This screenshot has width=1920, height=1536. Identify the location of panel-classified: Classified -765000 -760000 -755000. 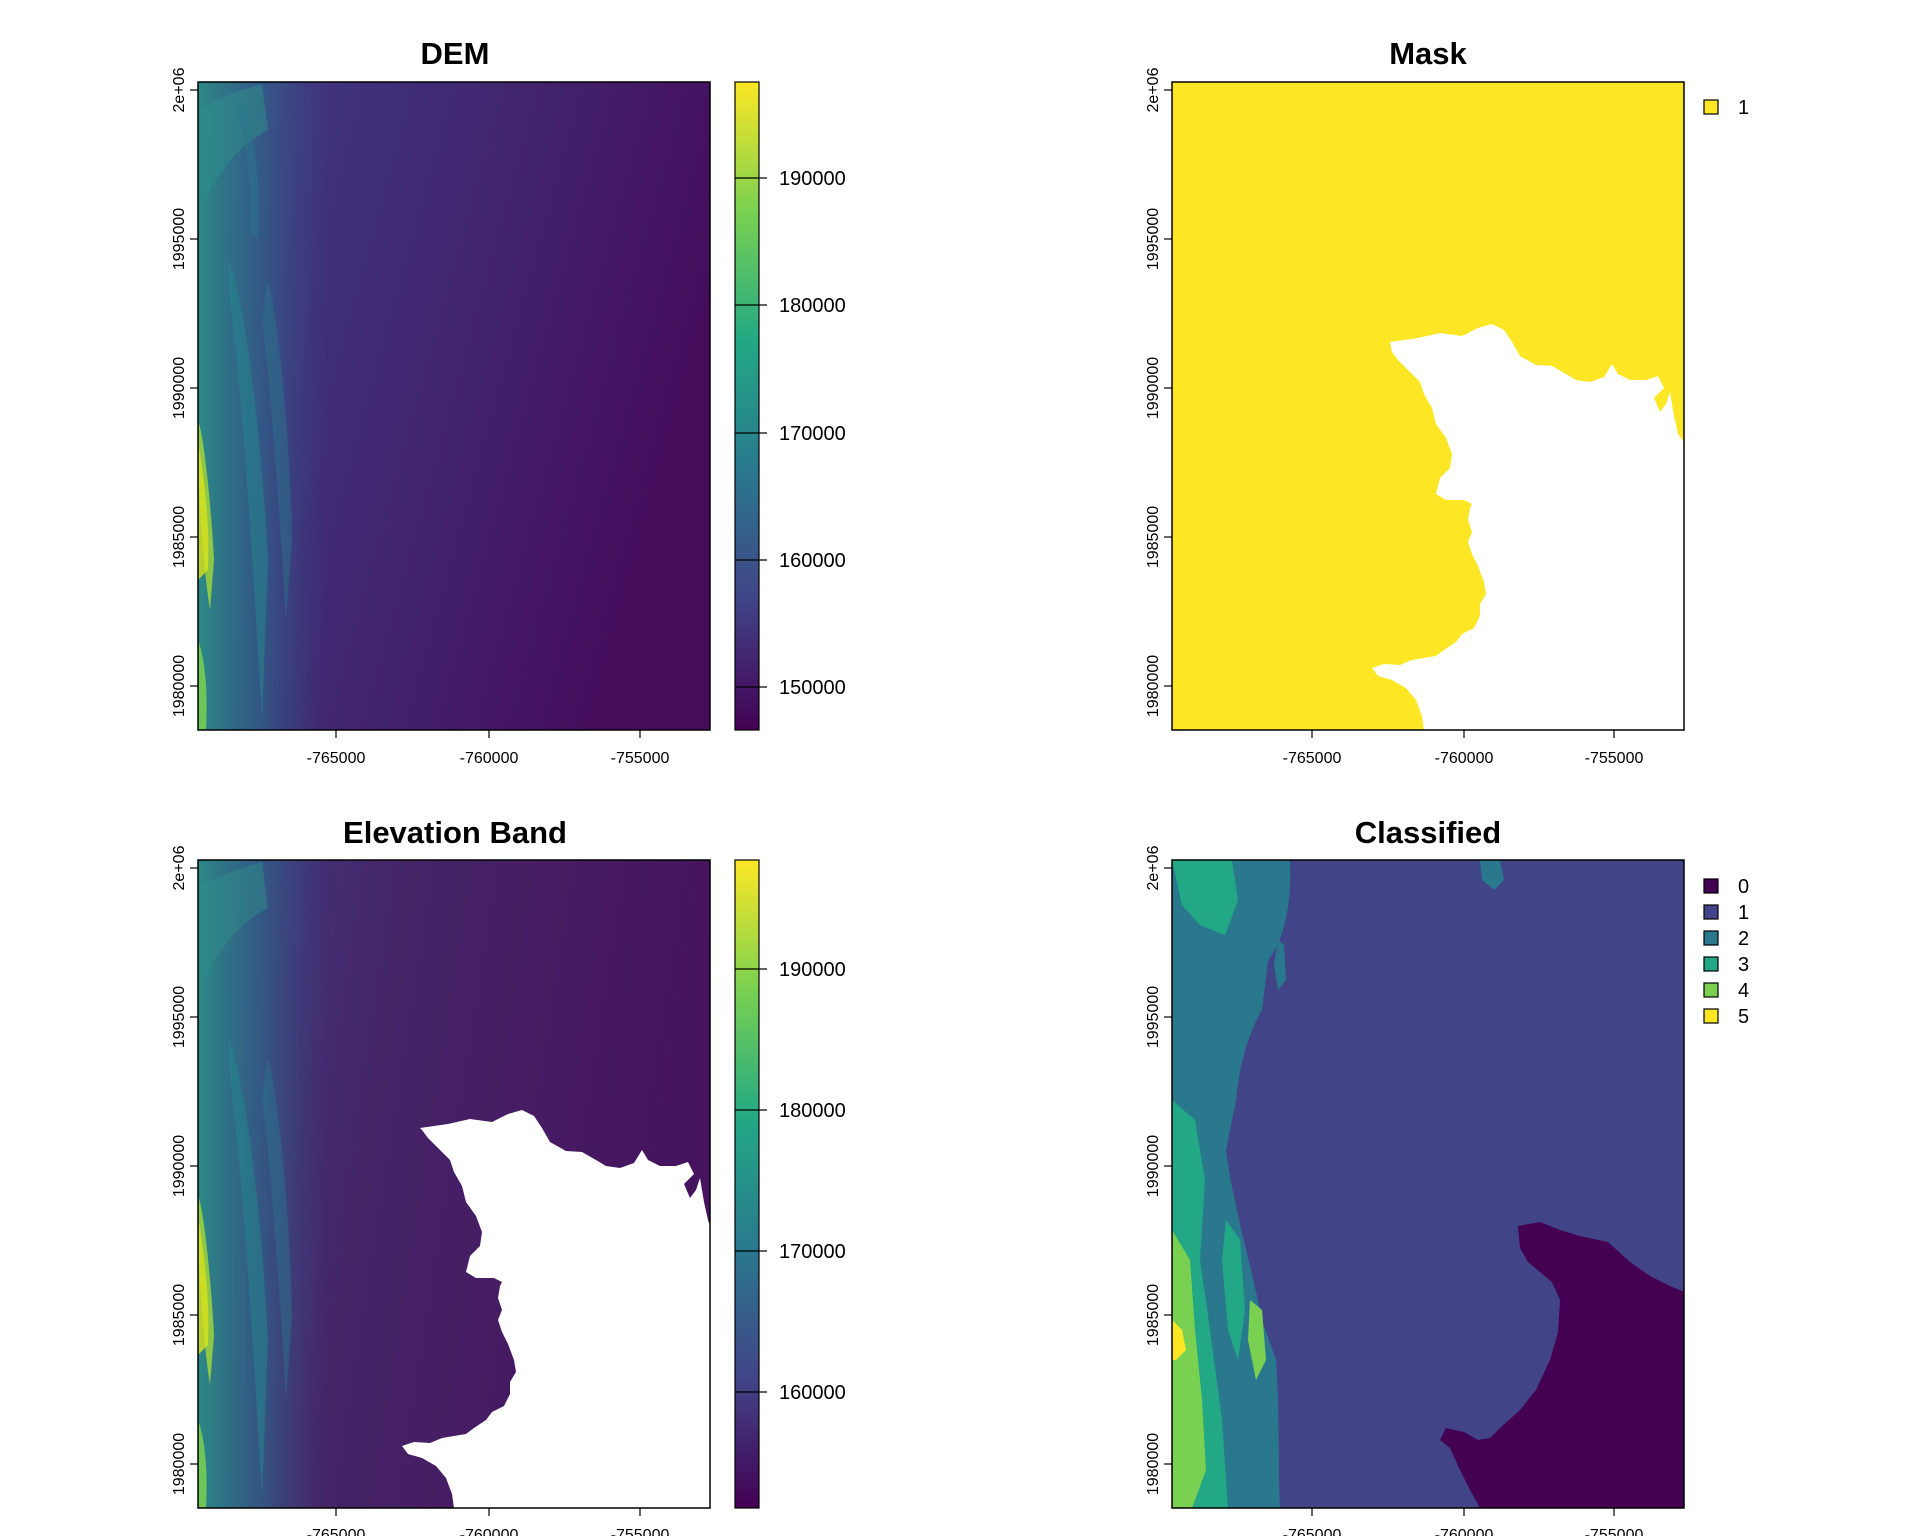
(1447, 1175).